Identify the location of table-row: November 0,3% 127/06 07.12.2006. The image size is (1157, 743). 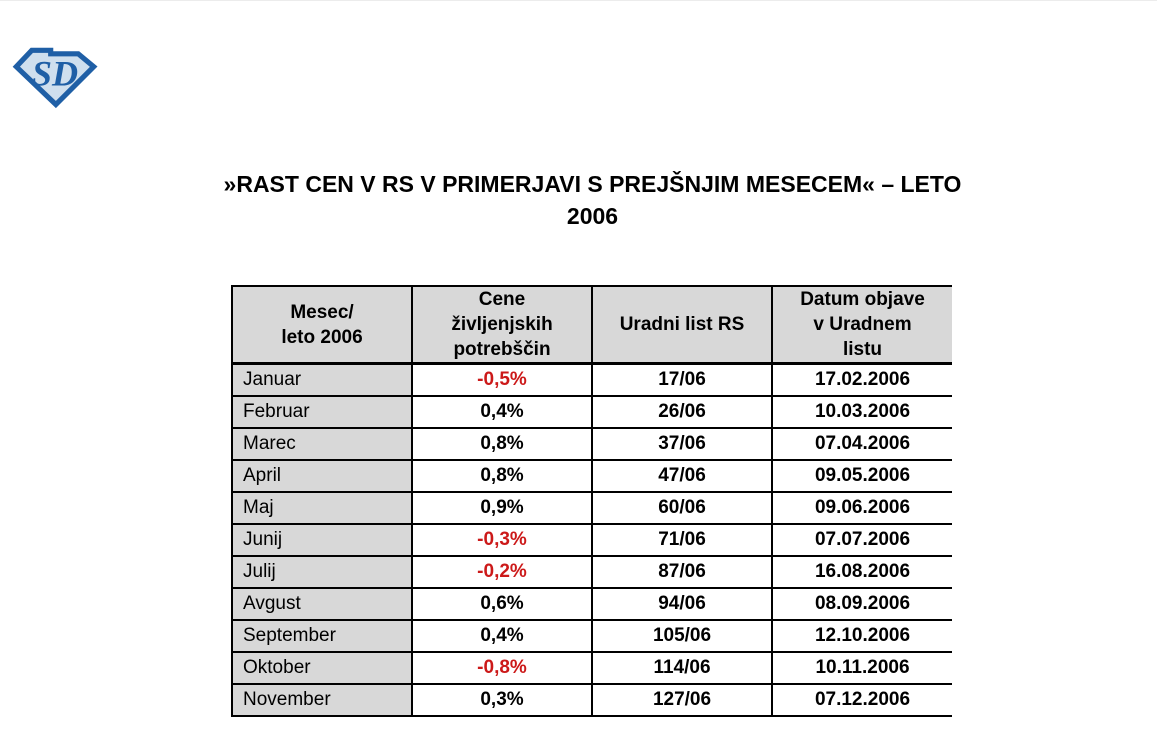
(592, 700).